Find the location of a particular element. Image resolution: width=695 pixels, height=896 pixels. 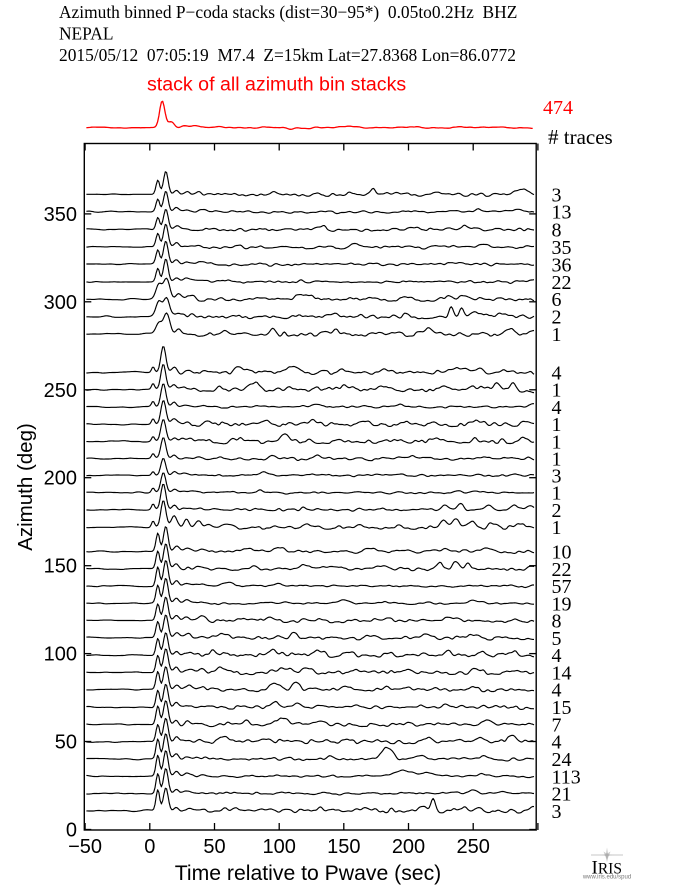

svg-text: 113 is located at coordinates (566, 777).